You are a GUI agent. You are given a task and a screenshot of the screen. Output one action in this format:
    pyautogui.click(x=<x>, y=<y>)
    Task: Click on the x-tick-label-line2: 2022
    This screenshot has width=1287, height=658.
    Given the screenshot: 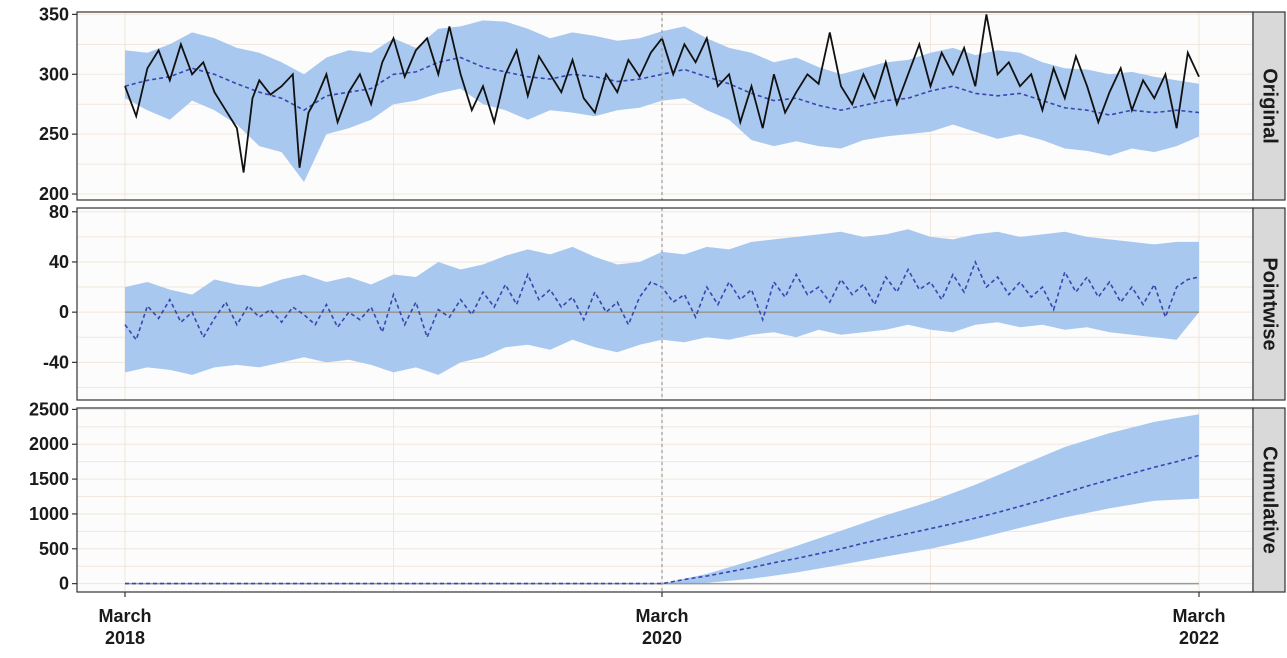 What is the action you would take?
    pyautogui.click(x=1199, y=638)
    